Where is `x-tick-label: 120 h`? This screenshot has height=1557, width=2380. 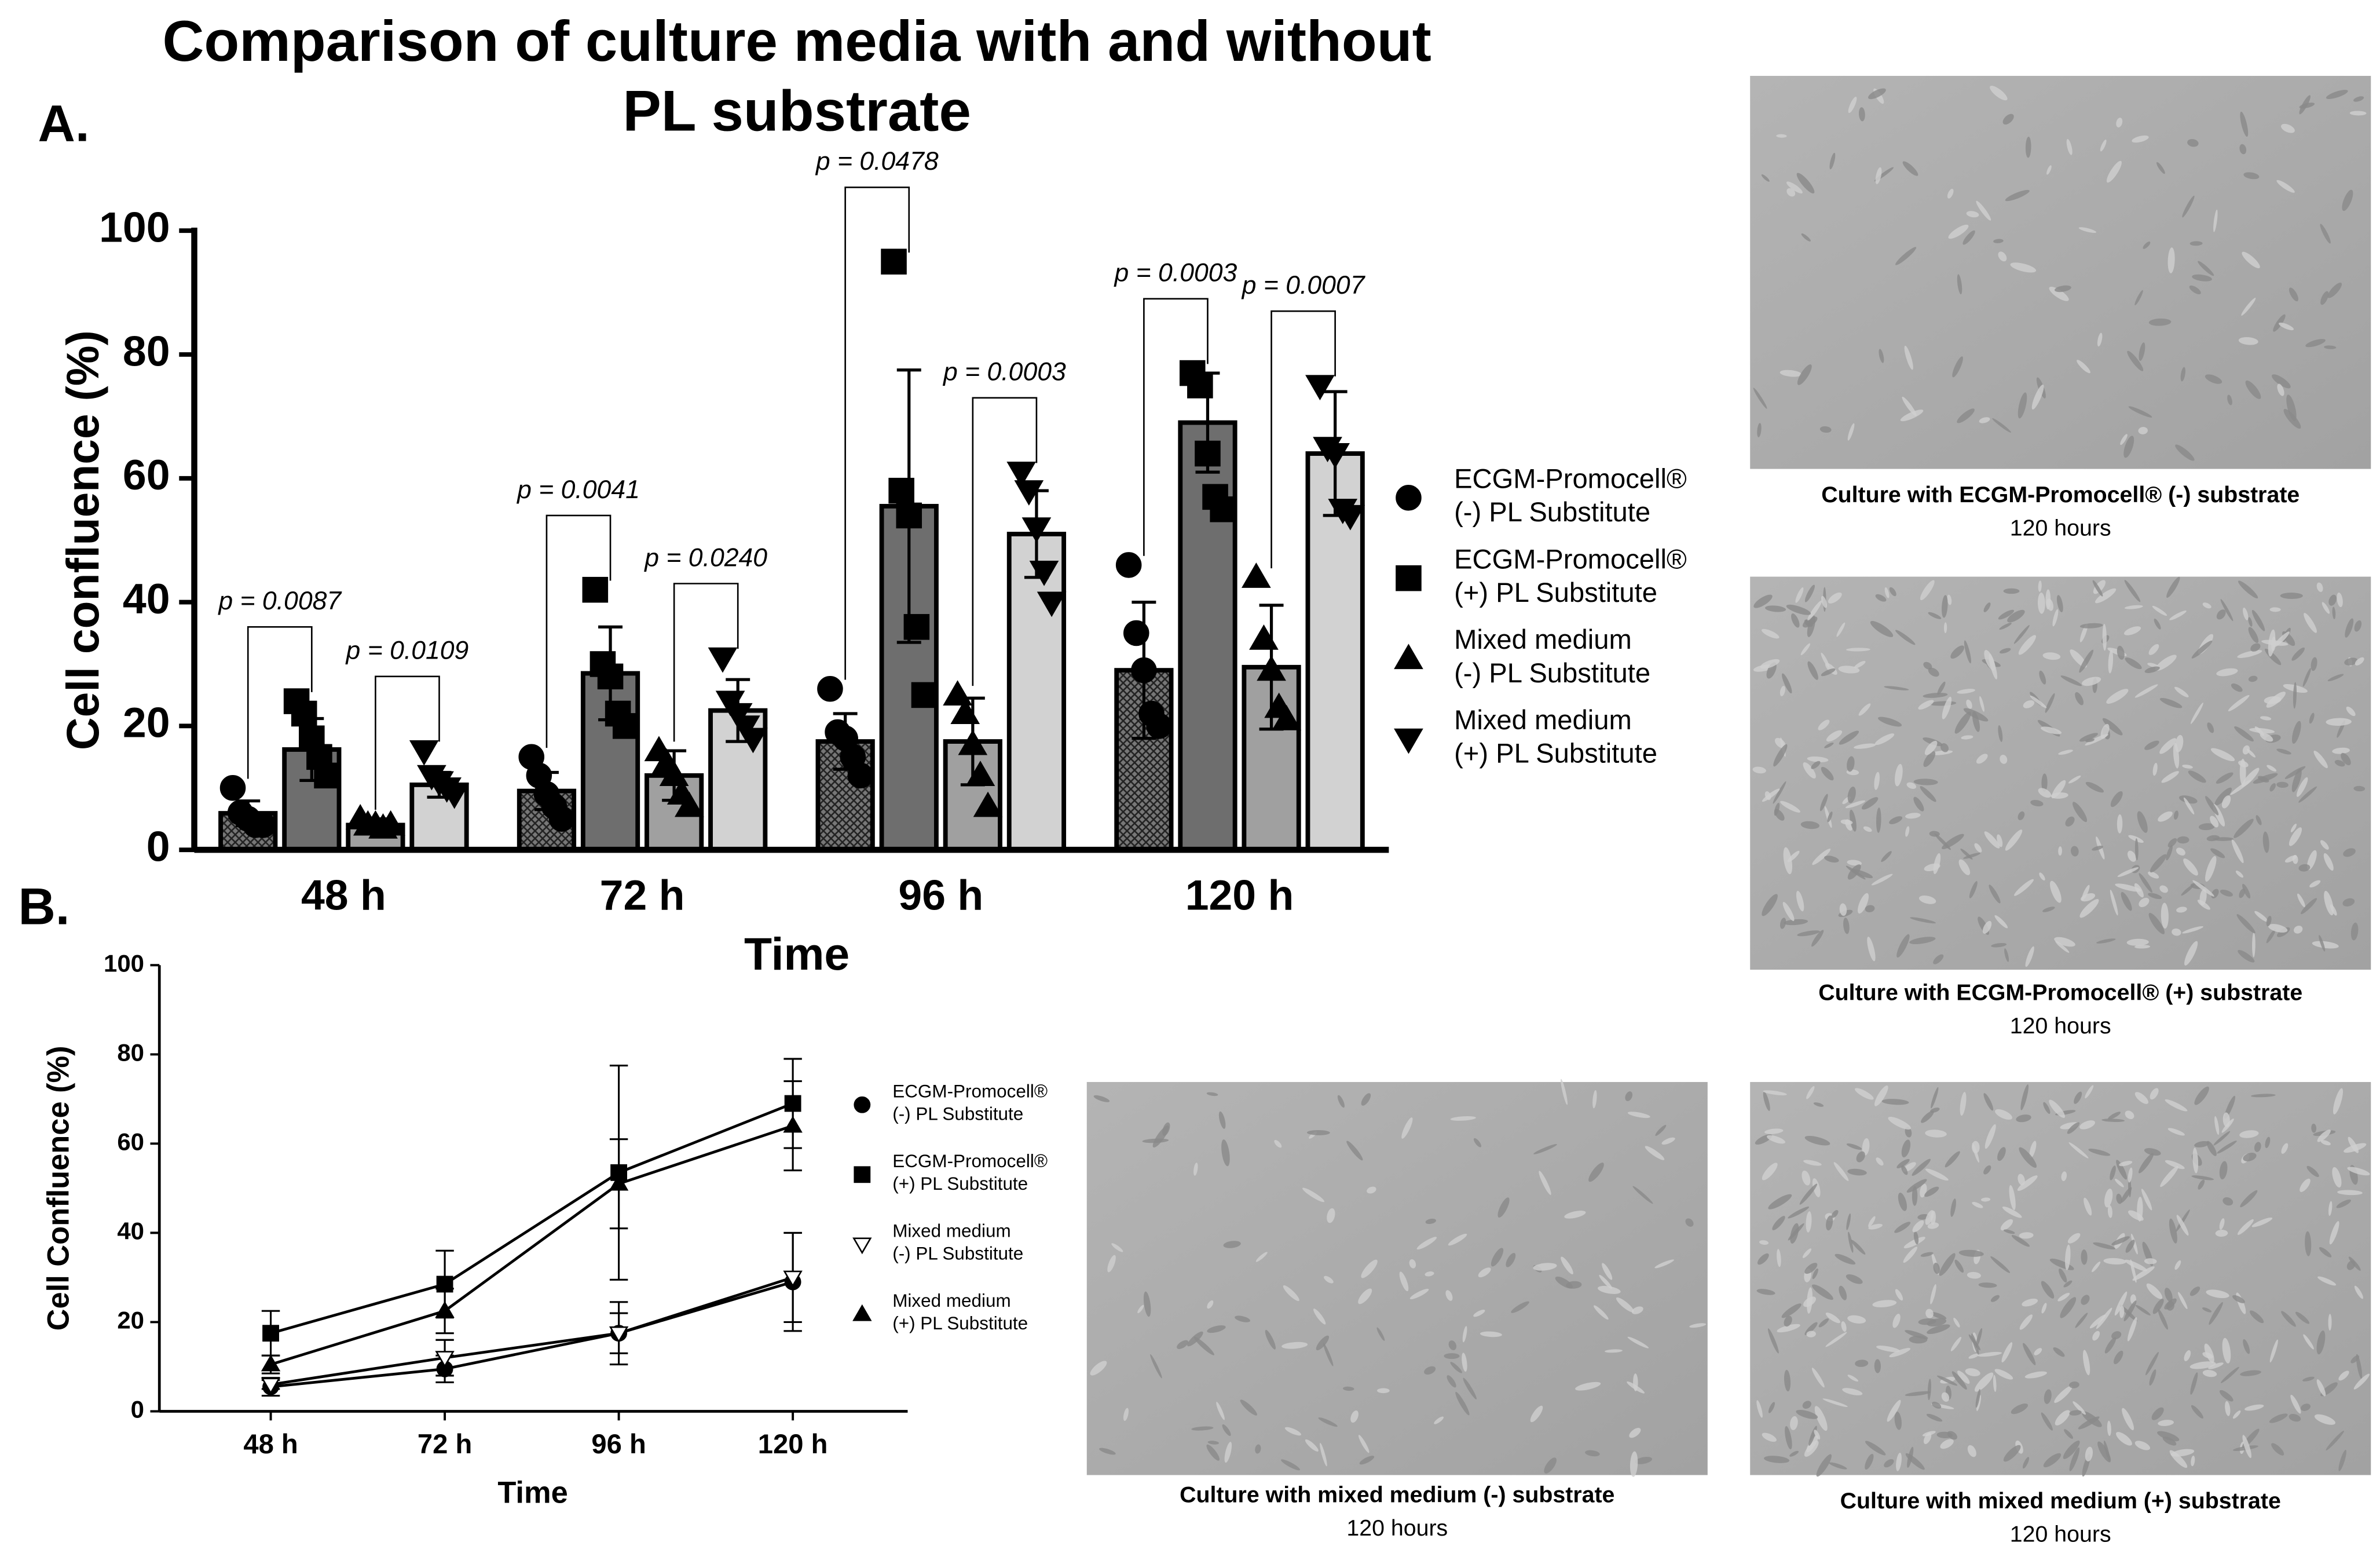 x-tick-label: 120 h is located at coordinates (1239, 895).